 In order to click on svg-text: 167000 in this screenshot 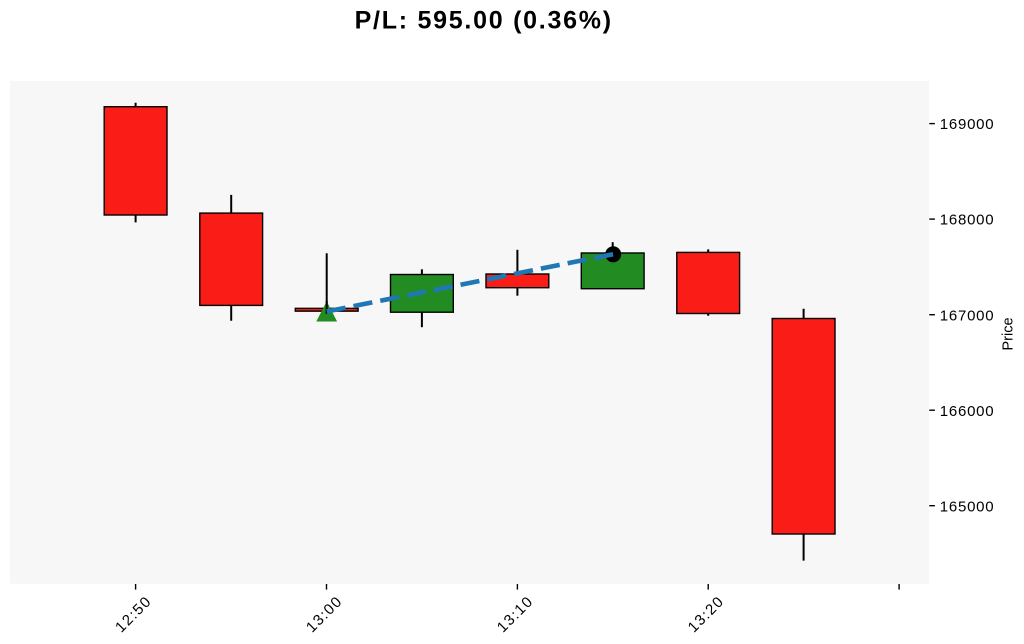, I will do `click(967, 315)`.